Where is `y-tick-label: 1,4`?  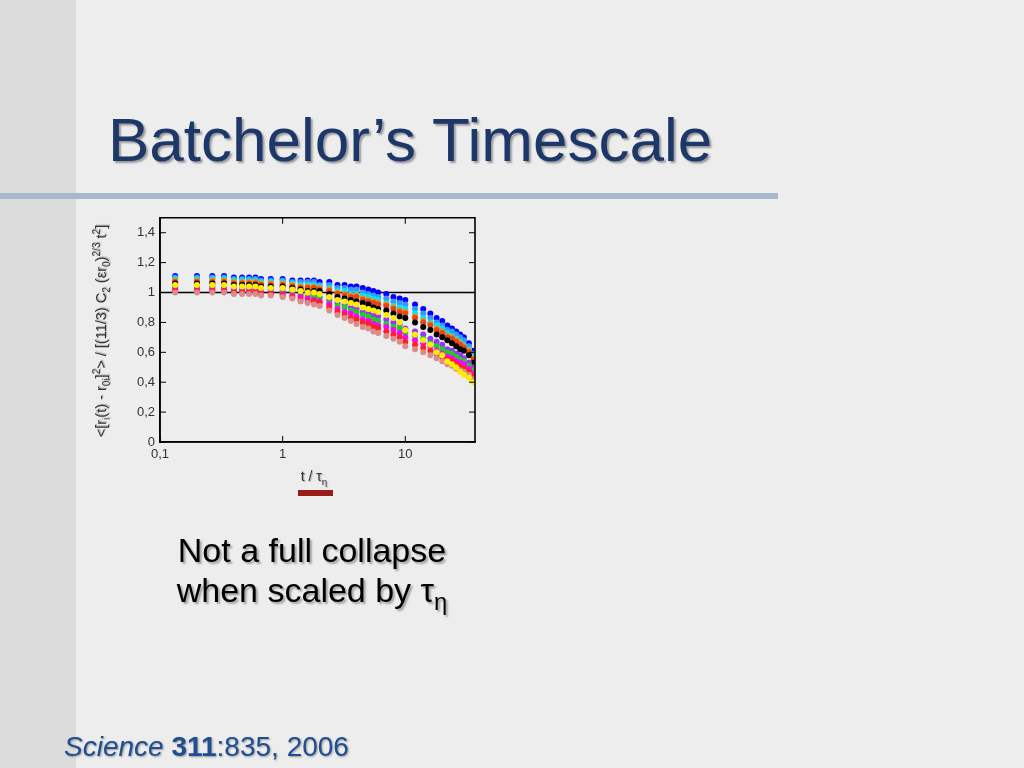 y-tick-label: 1,4 is located at coordinates (145, 232).